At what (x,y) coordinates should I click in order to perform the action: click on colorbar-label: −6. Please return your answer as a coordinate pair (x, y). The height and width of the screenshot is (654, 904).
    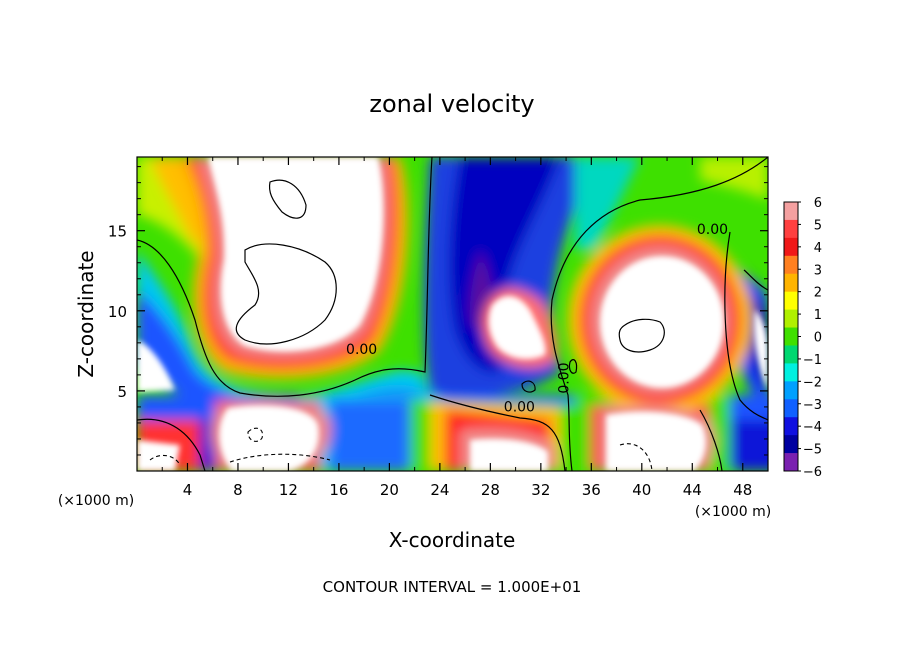
    Looking at the image, I should click on (812, 472).